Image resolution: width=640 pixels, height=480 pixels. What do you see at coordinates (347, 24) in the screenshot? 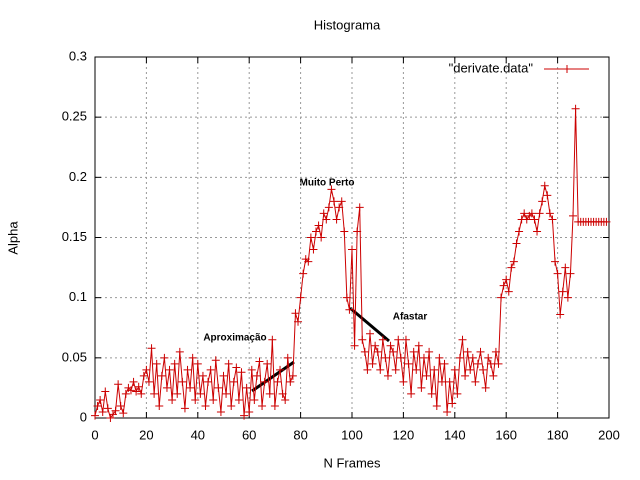
I see `chart-title: Histograma` at bounding box center [347, 24].